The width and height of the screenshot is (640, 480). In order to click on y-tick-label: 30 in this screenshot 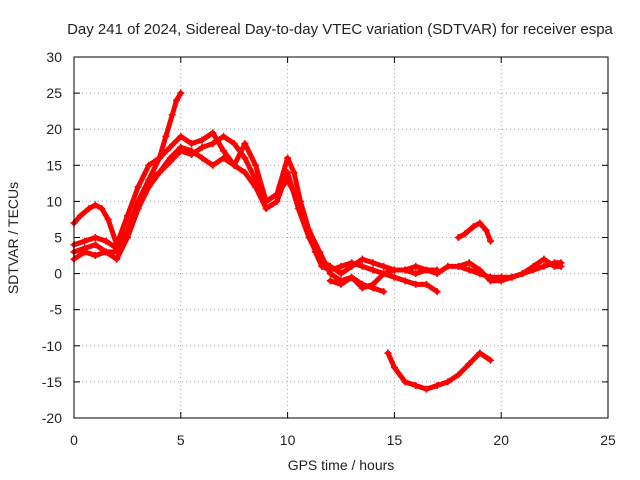, I will do `click(54, 57)`.